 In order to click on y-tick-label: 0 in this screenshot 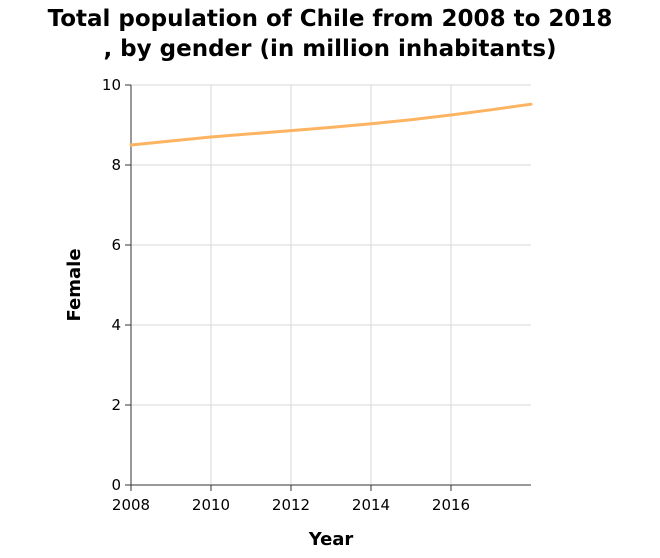, I will do `click(116, 485)`.